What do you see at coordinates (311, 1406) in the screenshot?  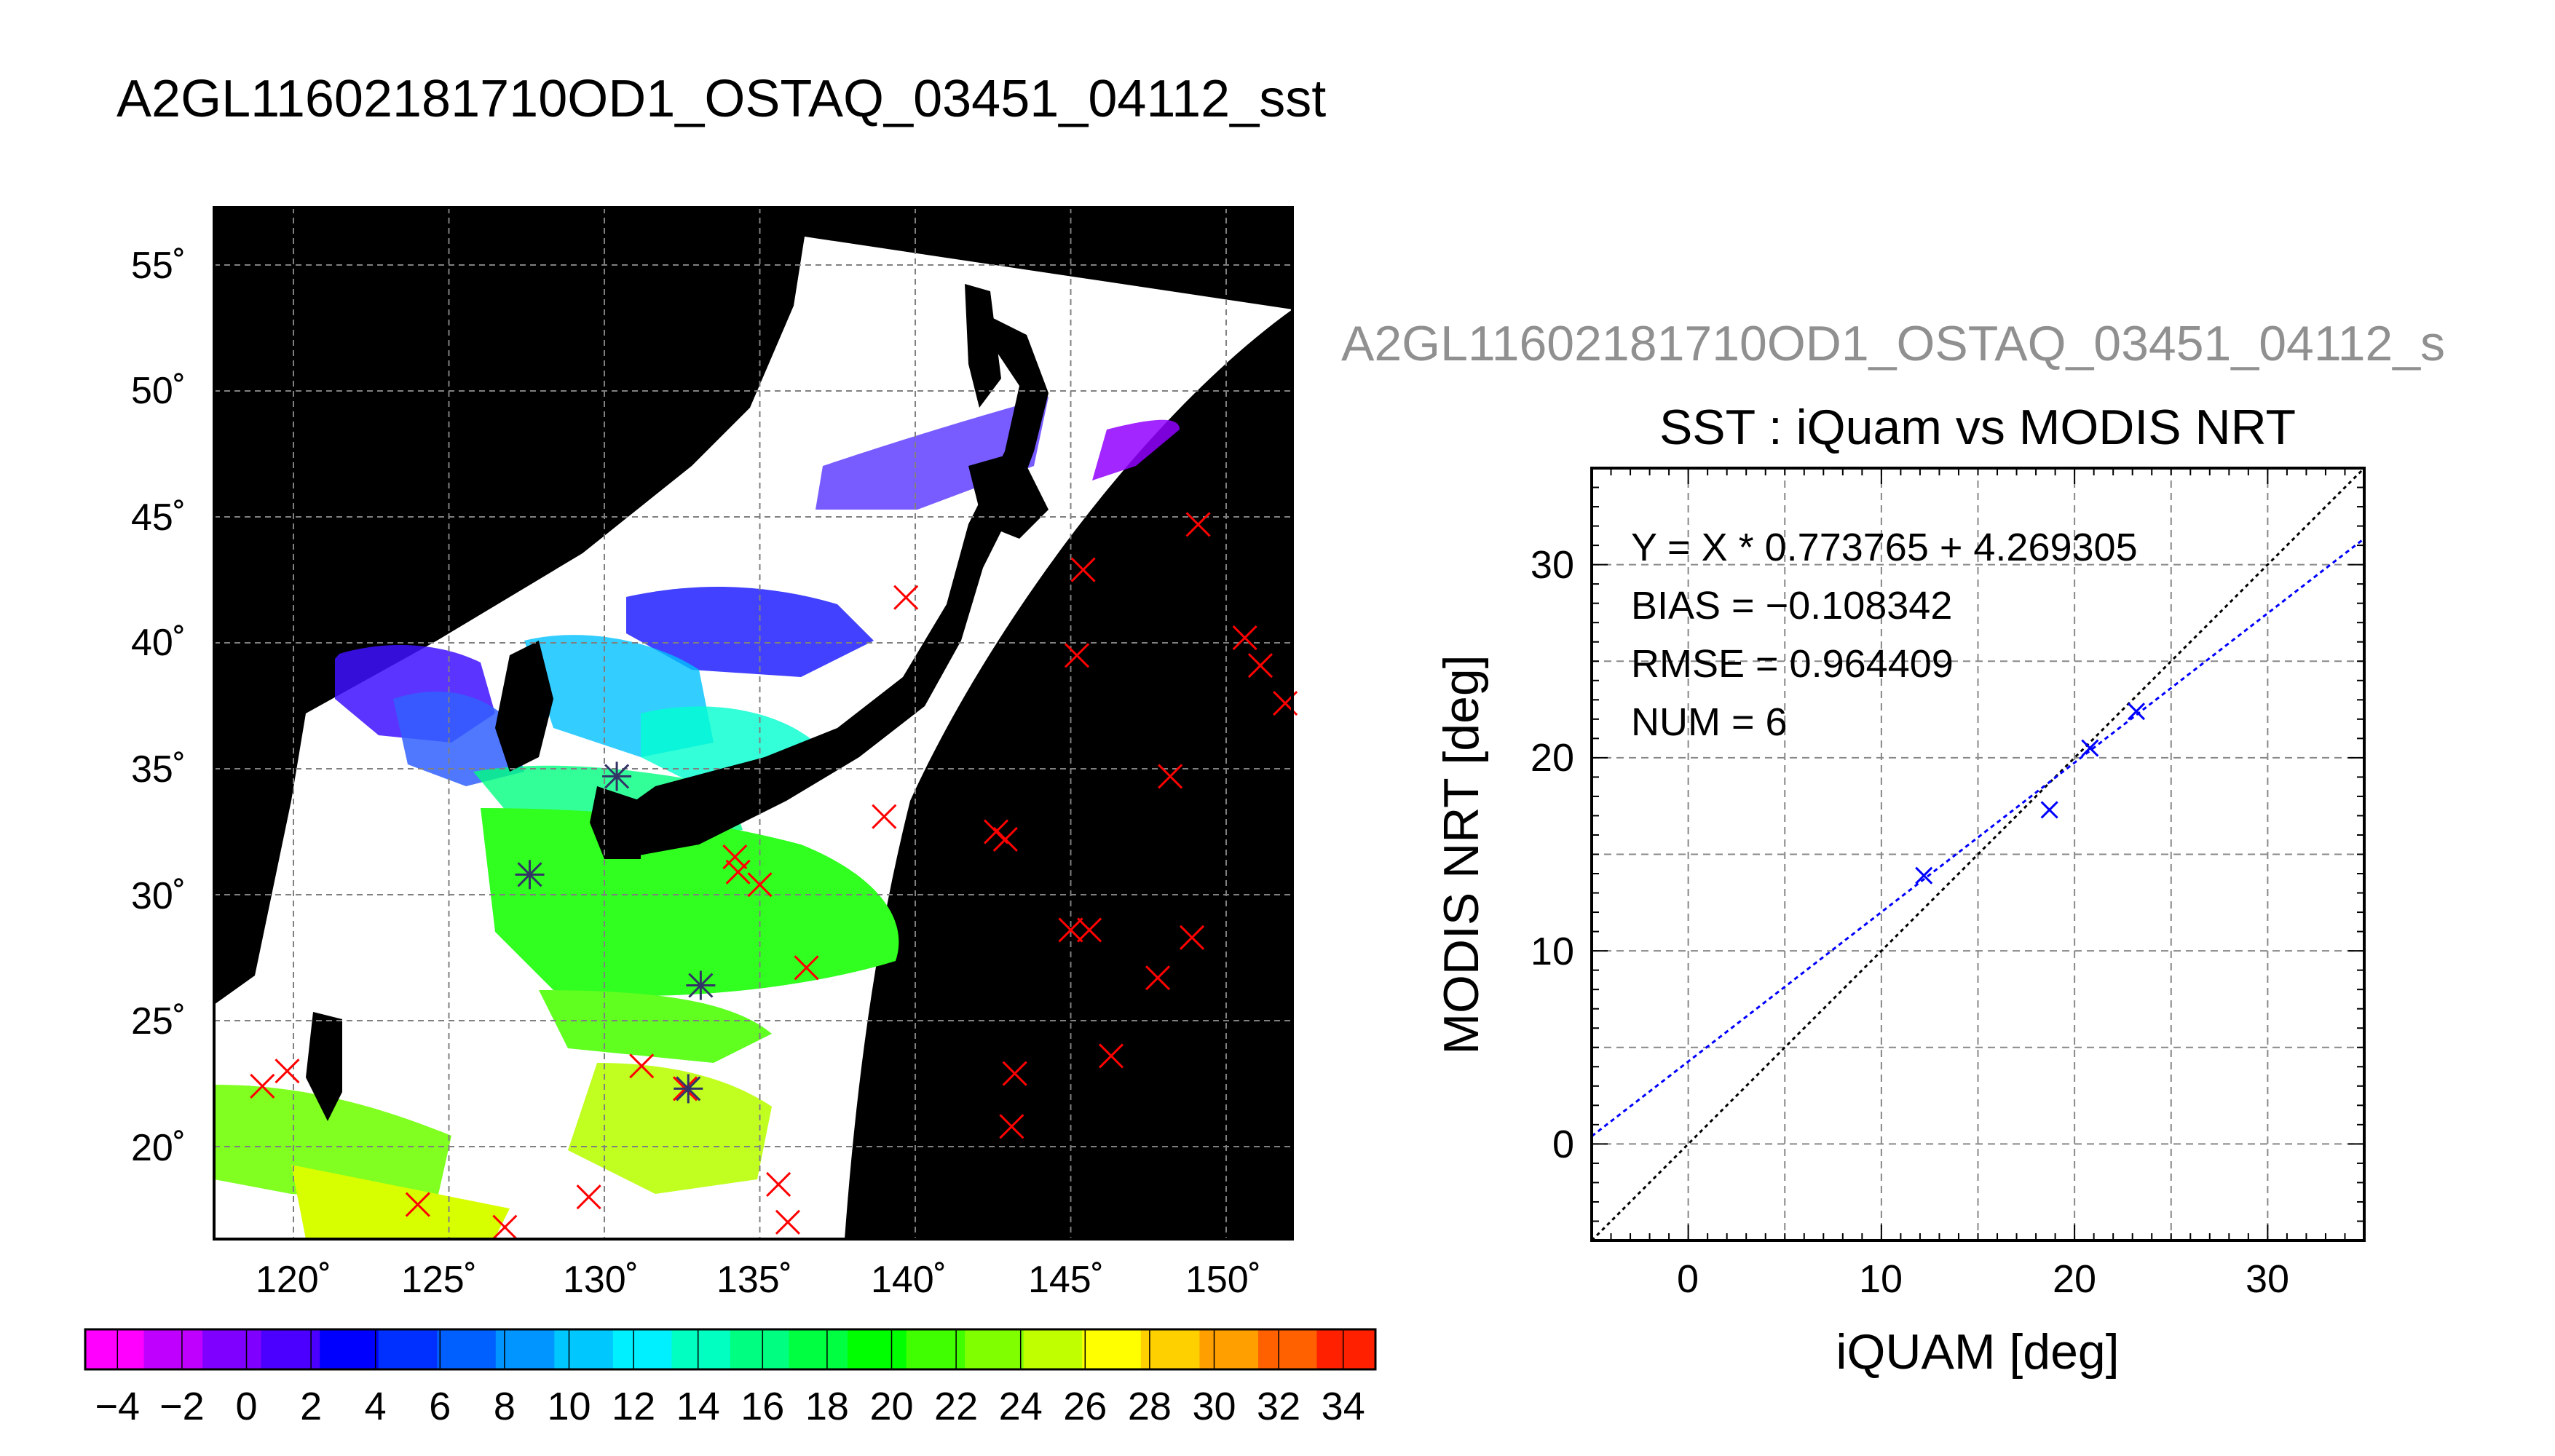 I see `colorbar-tick-label: 2` at bounding box center [311, 1406].